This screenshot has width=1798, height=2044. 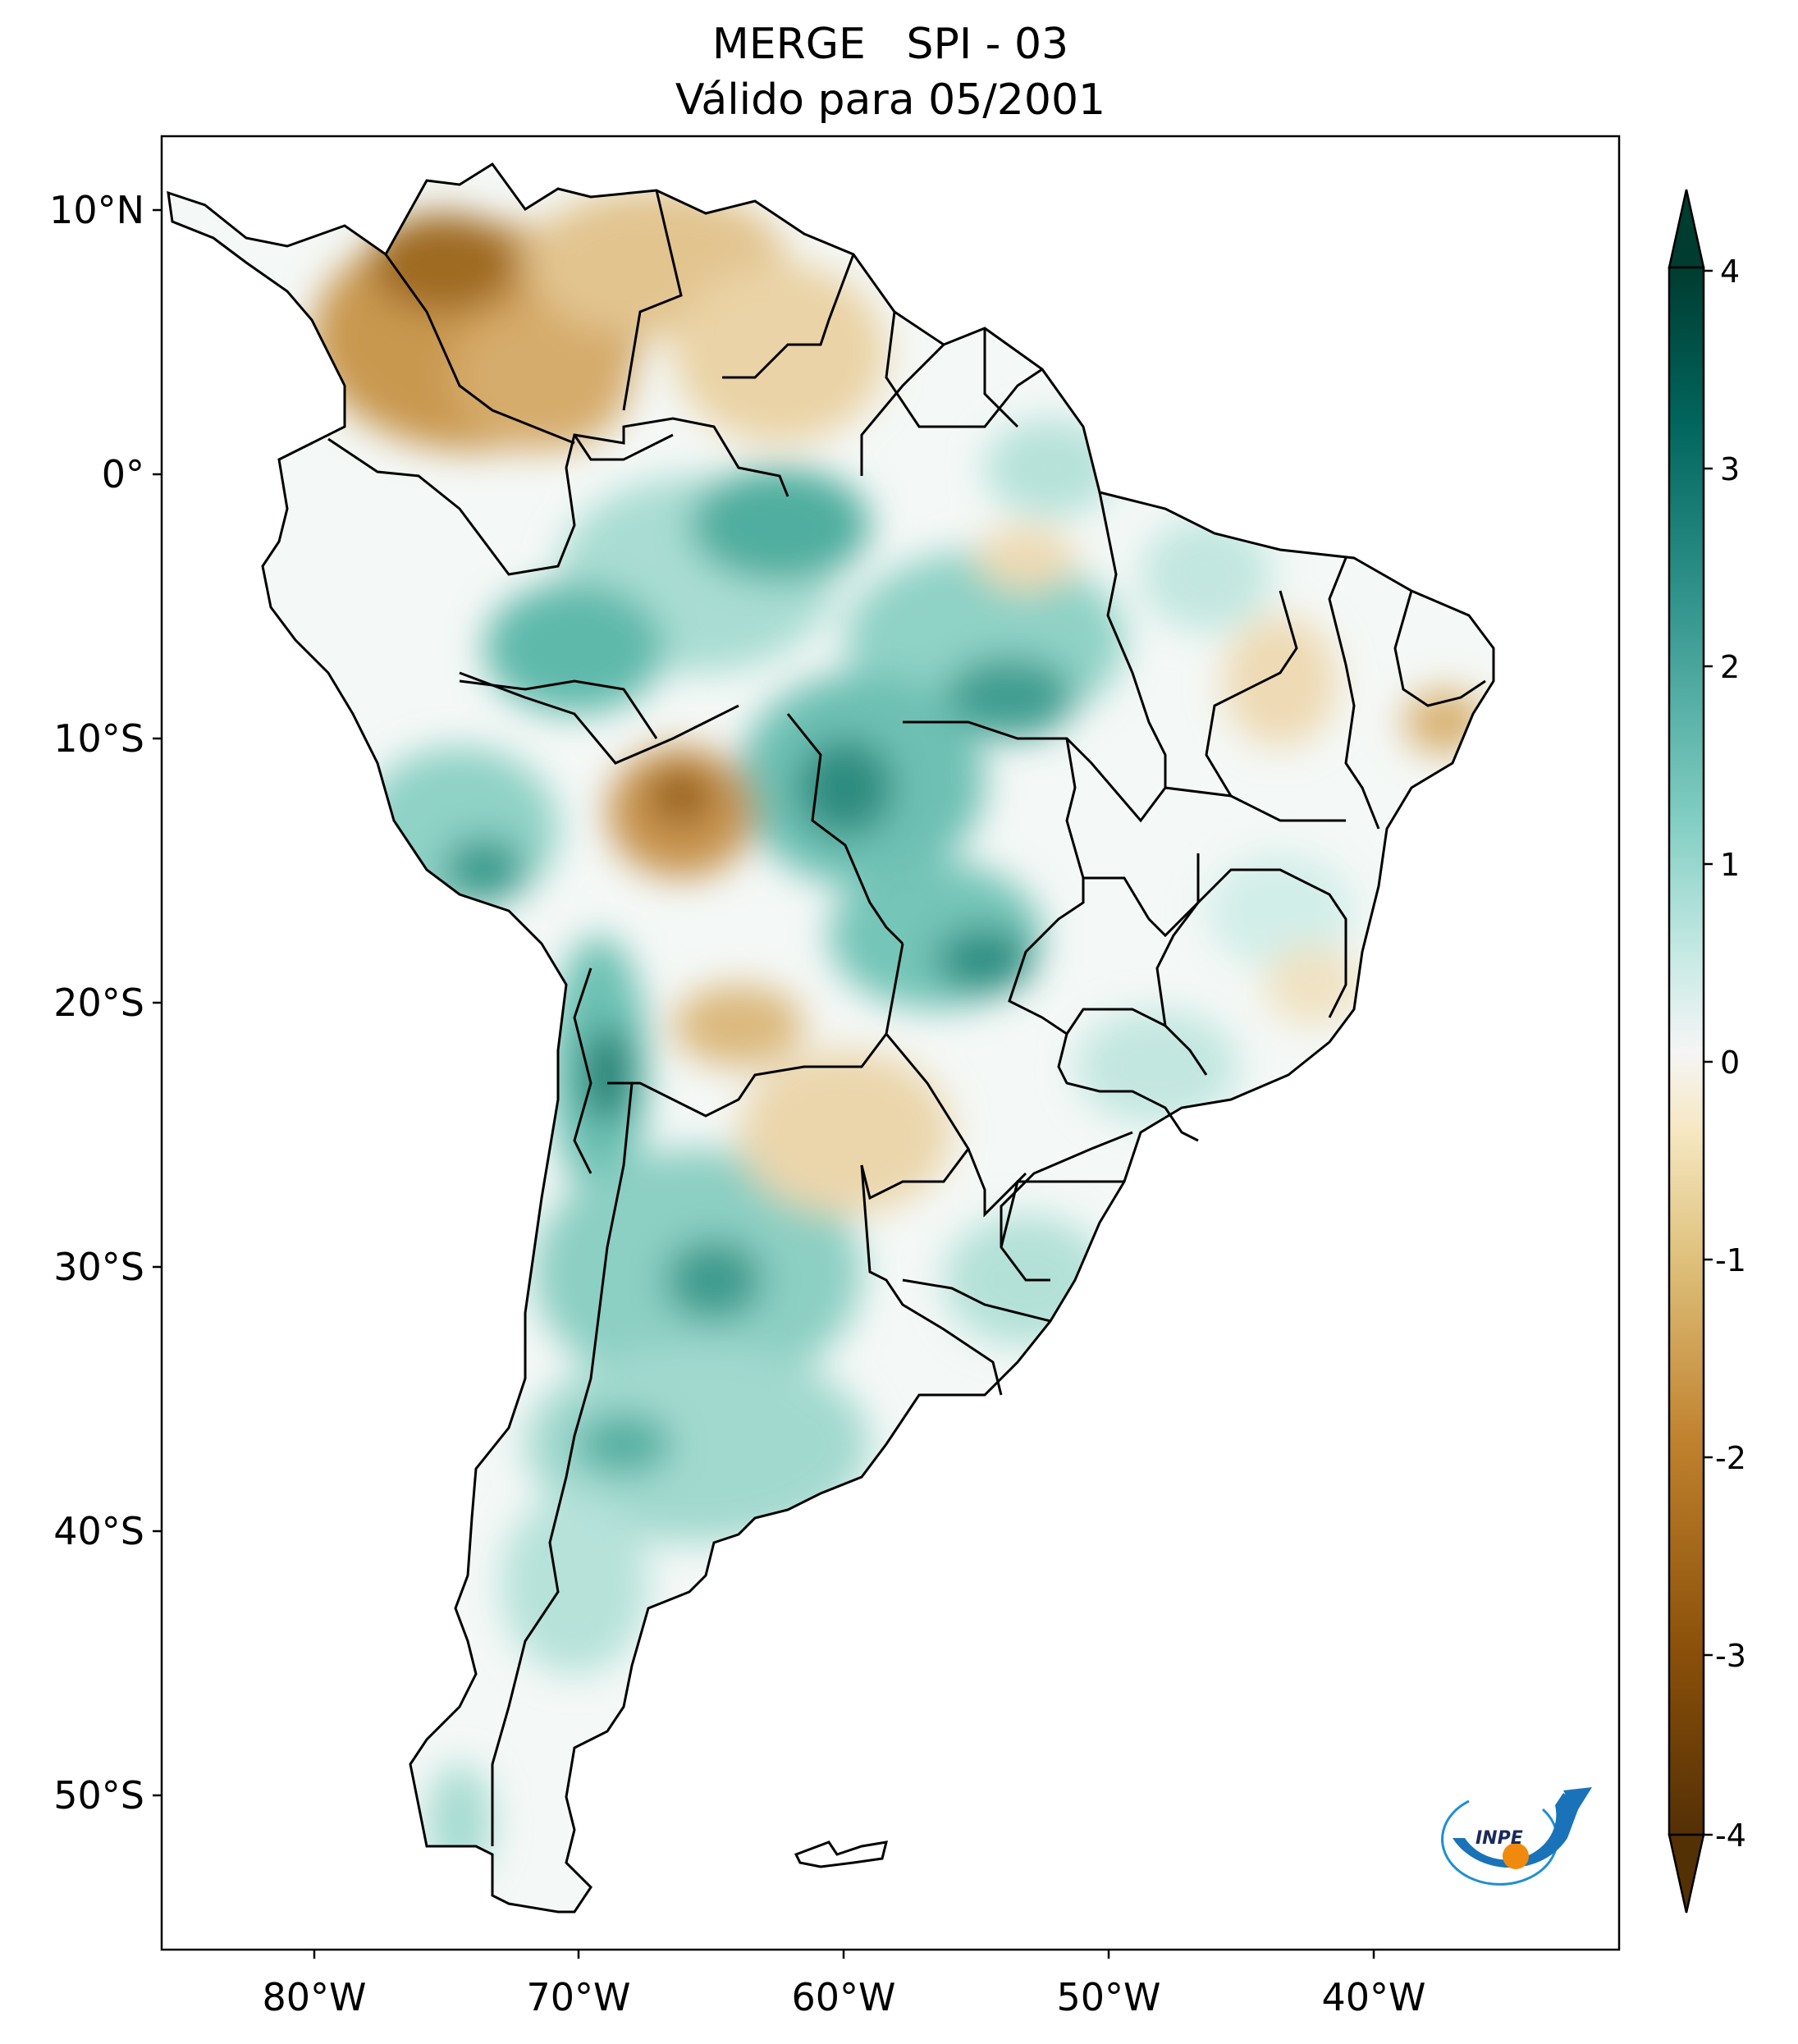 What do you see at coordinates (1707, 1051) in the screenshot?
I see `colorbar: 4 3 2 1 0 -1 -2 -3 -4` at bounding box center [1707, 1051].